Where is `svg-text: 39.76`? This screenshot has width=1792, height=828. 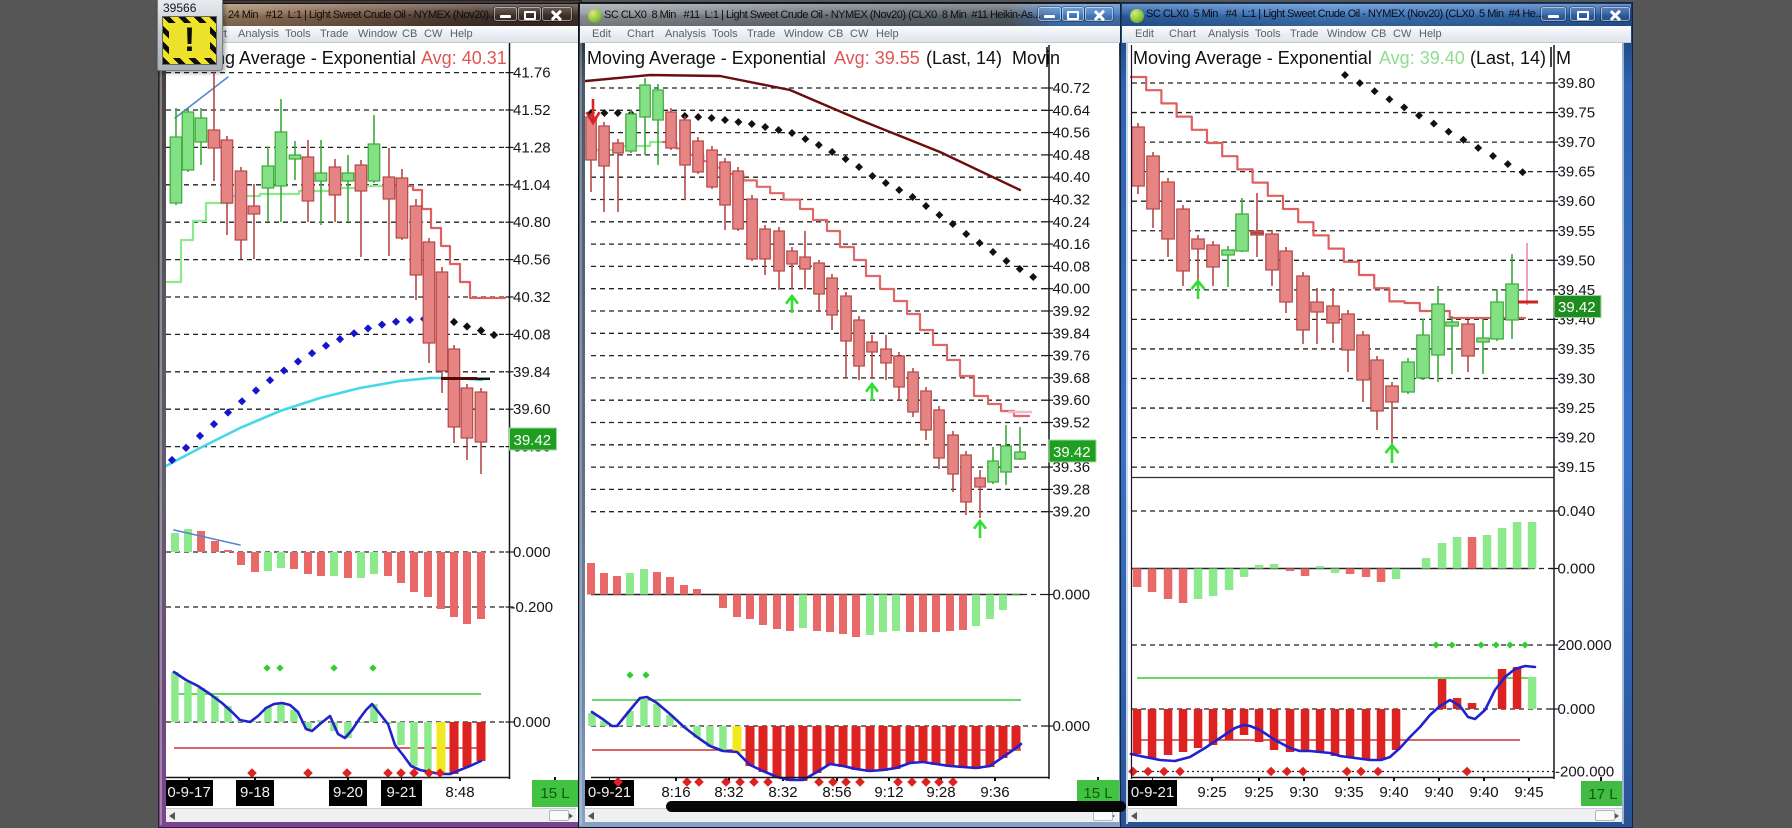 svg-text: 39.76 is located at coordinates (1072, 356).